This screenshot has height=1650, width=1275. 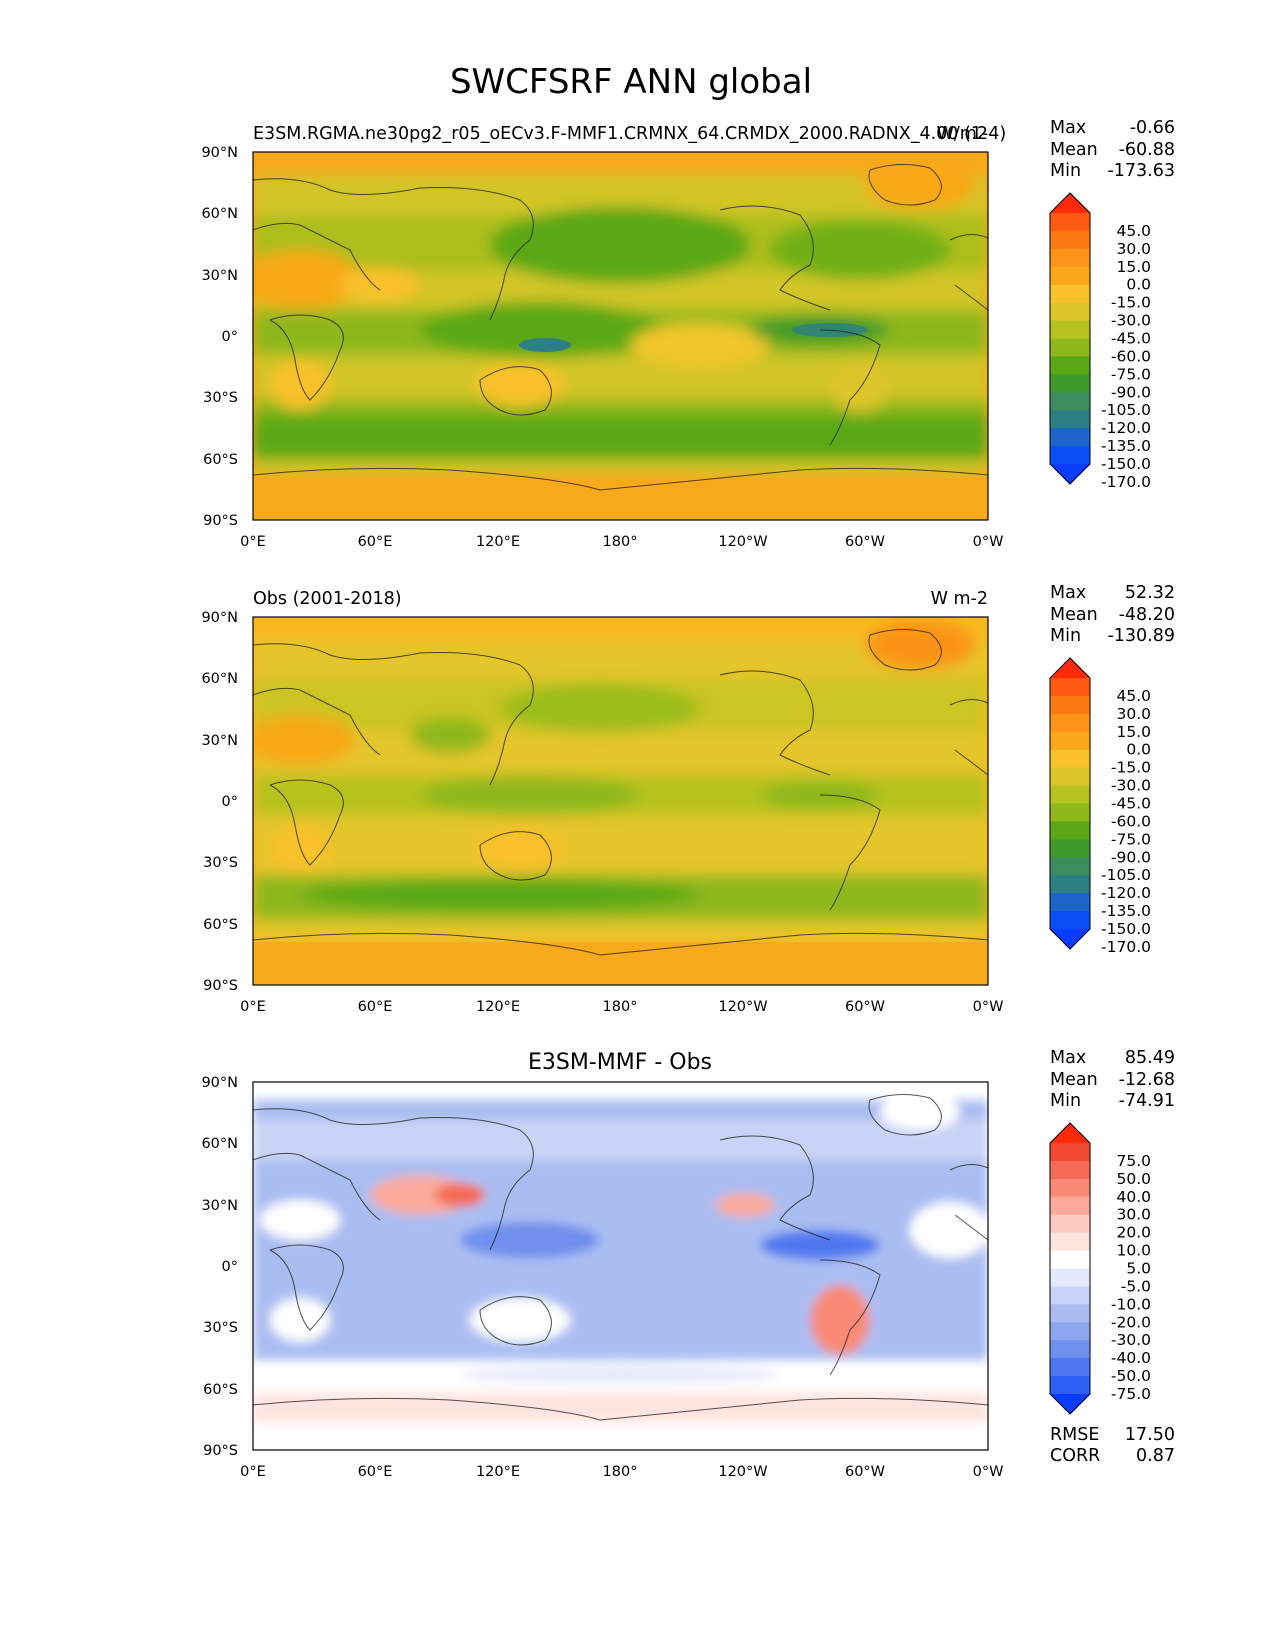 I want to click on lat-tick: 30°S, so click(x=220, y=863).